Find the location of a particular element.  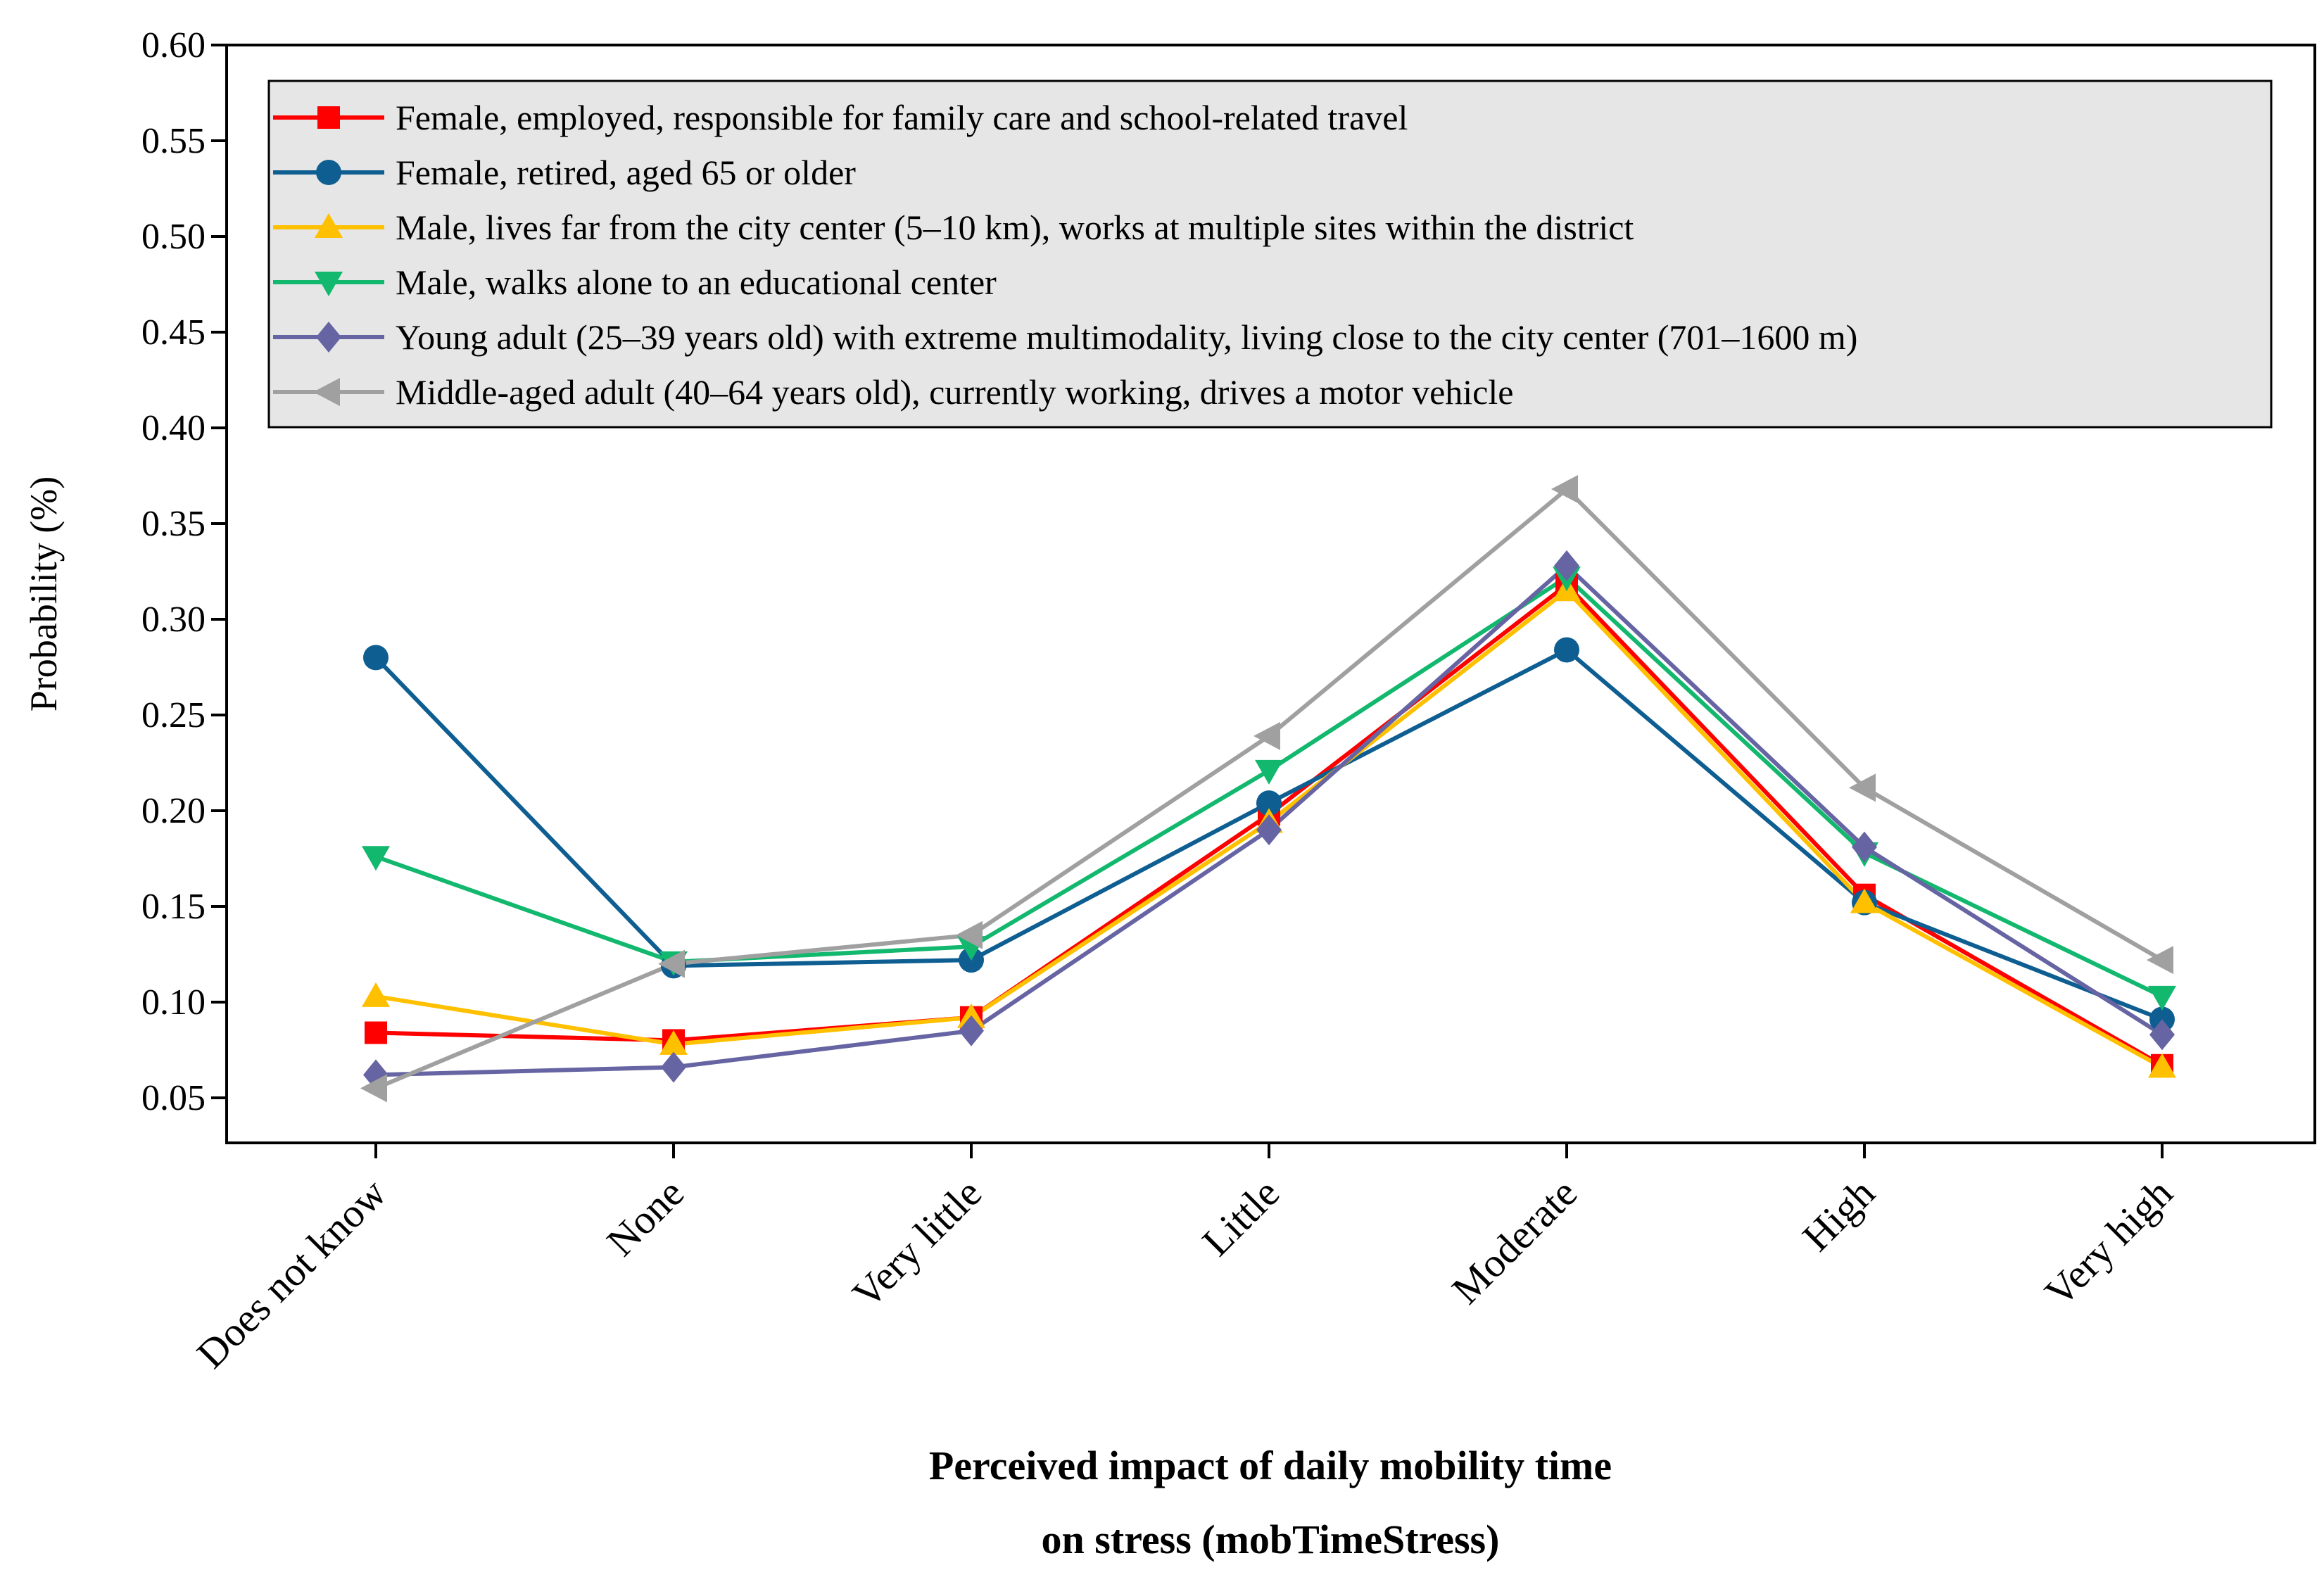

y-tick-label: 0.25 is located at coordinates (174, 715).